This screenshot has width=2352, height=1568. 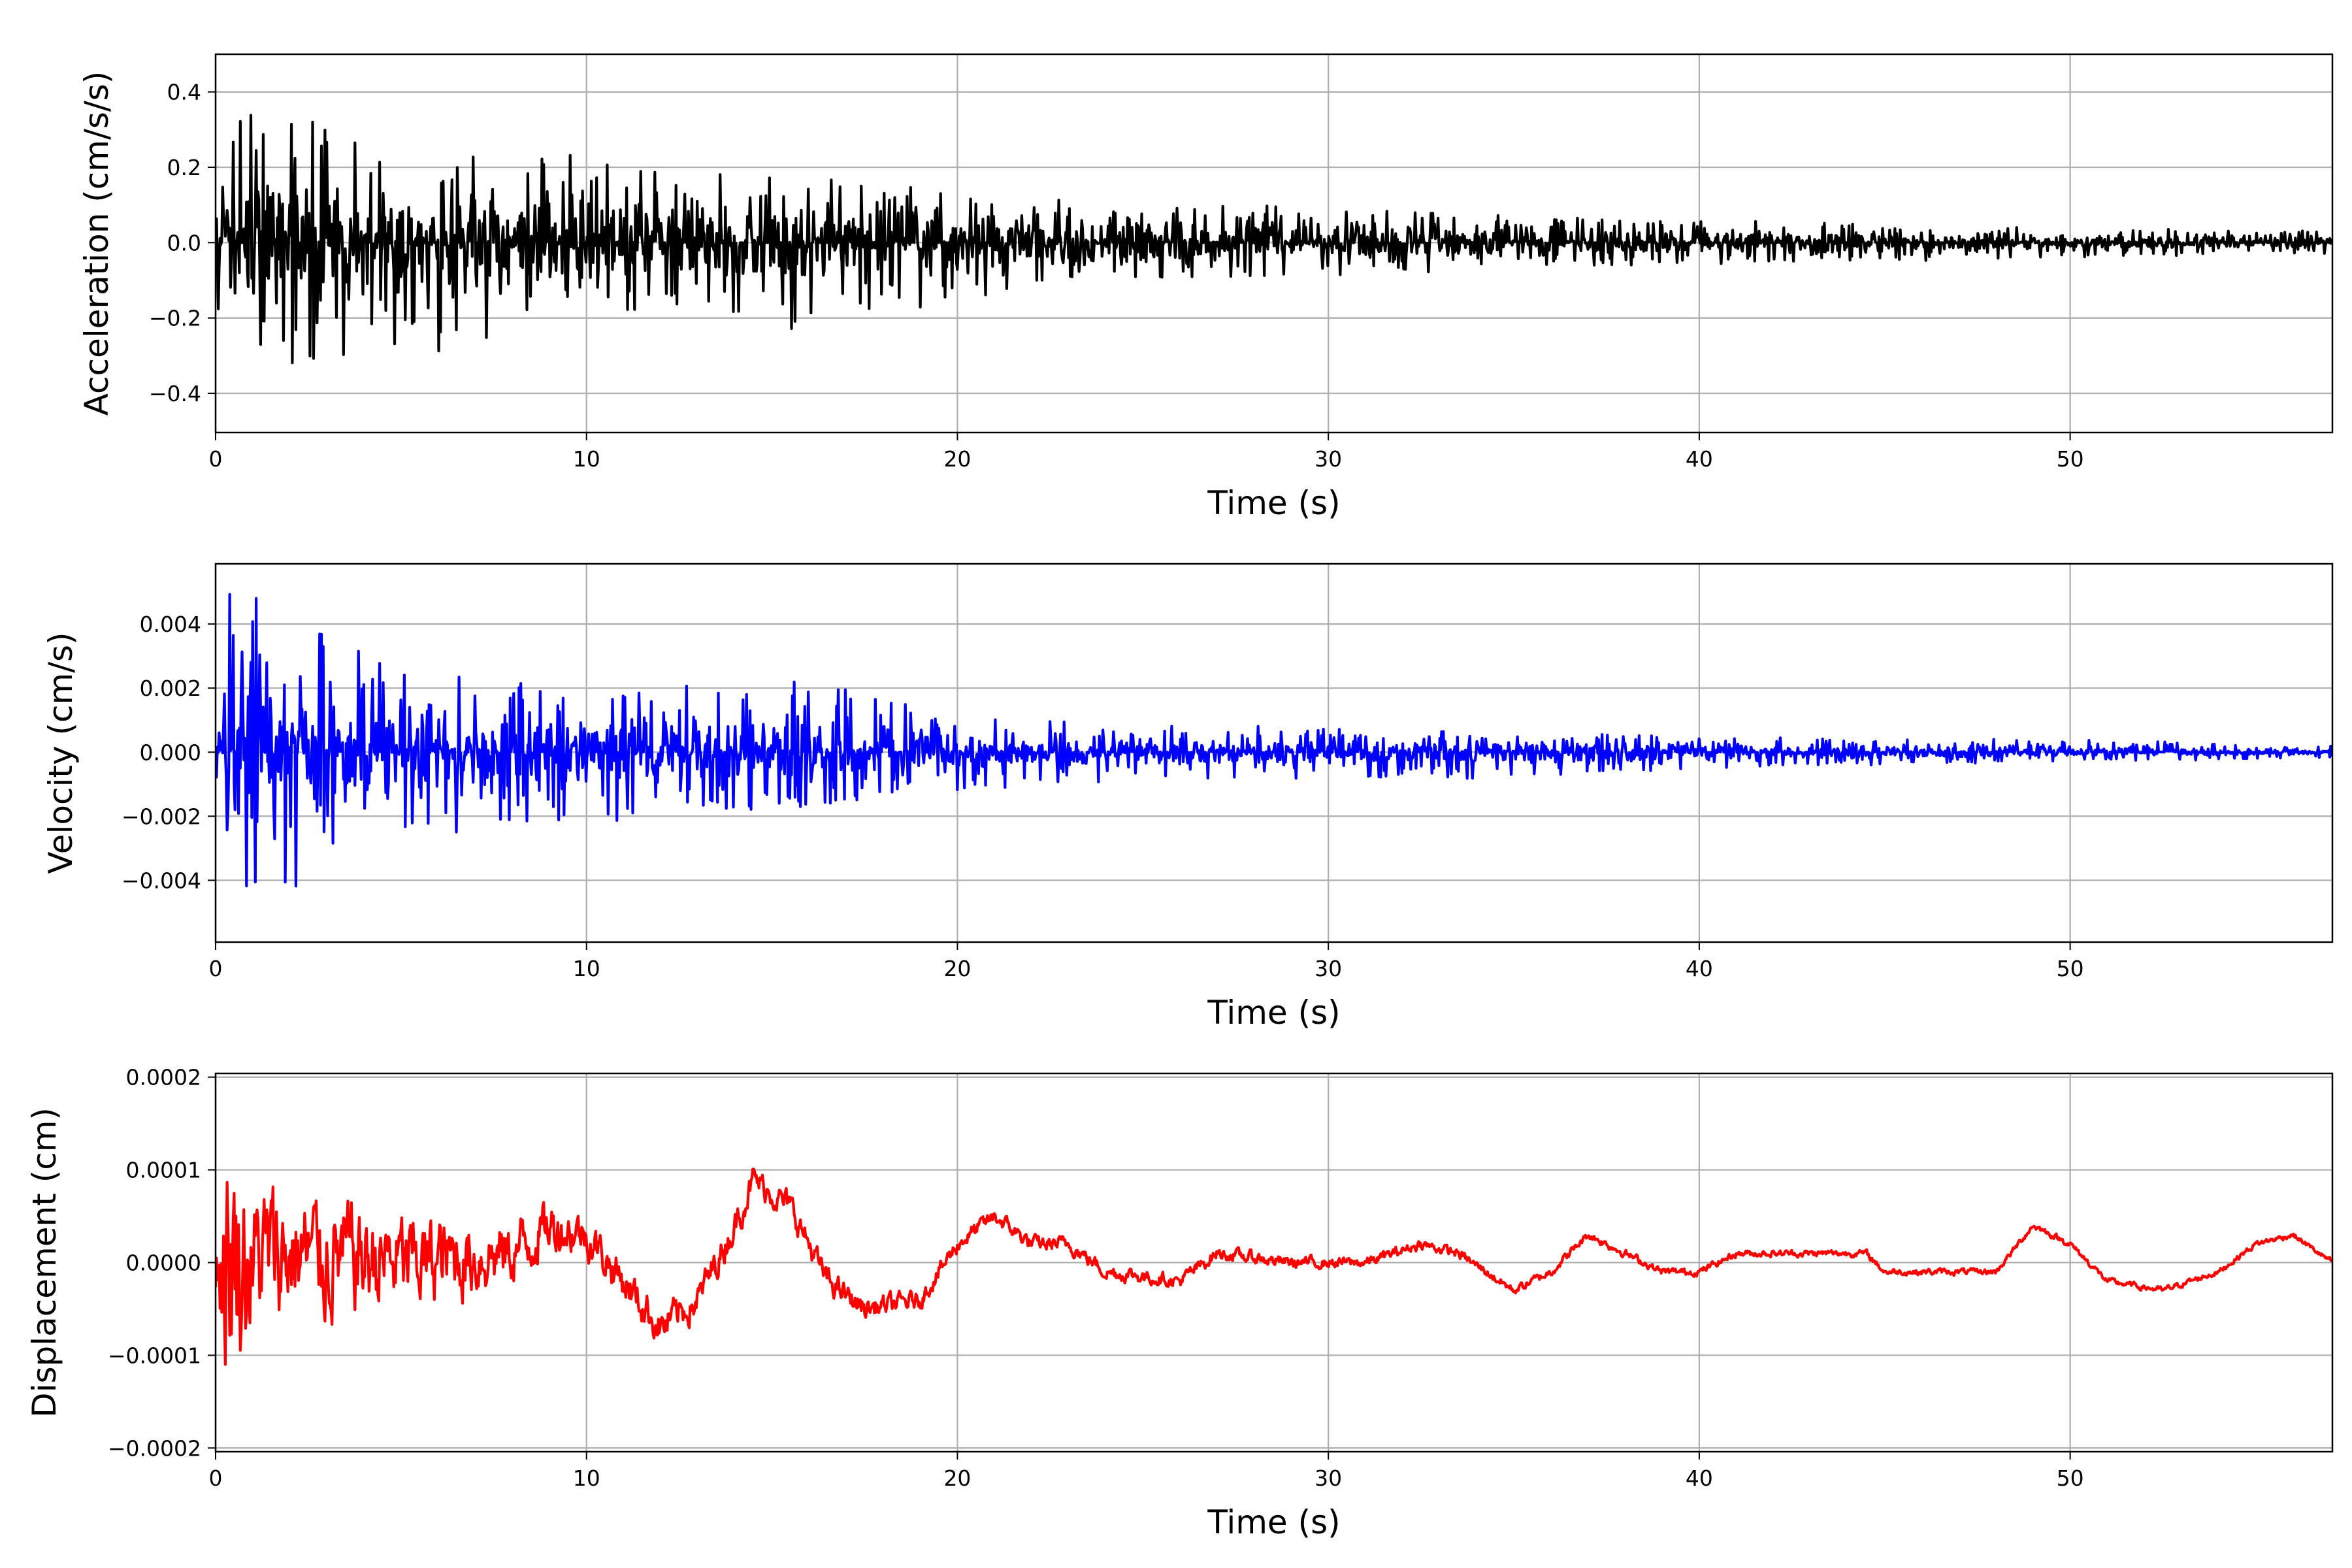 What do you see at coordinates (161, 816) in the screenshot?
I see `y-tick-label: −0.002` at bounding box center [161, 816].